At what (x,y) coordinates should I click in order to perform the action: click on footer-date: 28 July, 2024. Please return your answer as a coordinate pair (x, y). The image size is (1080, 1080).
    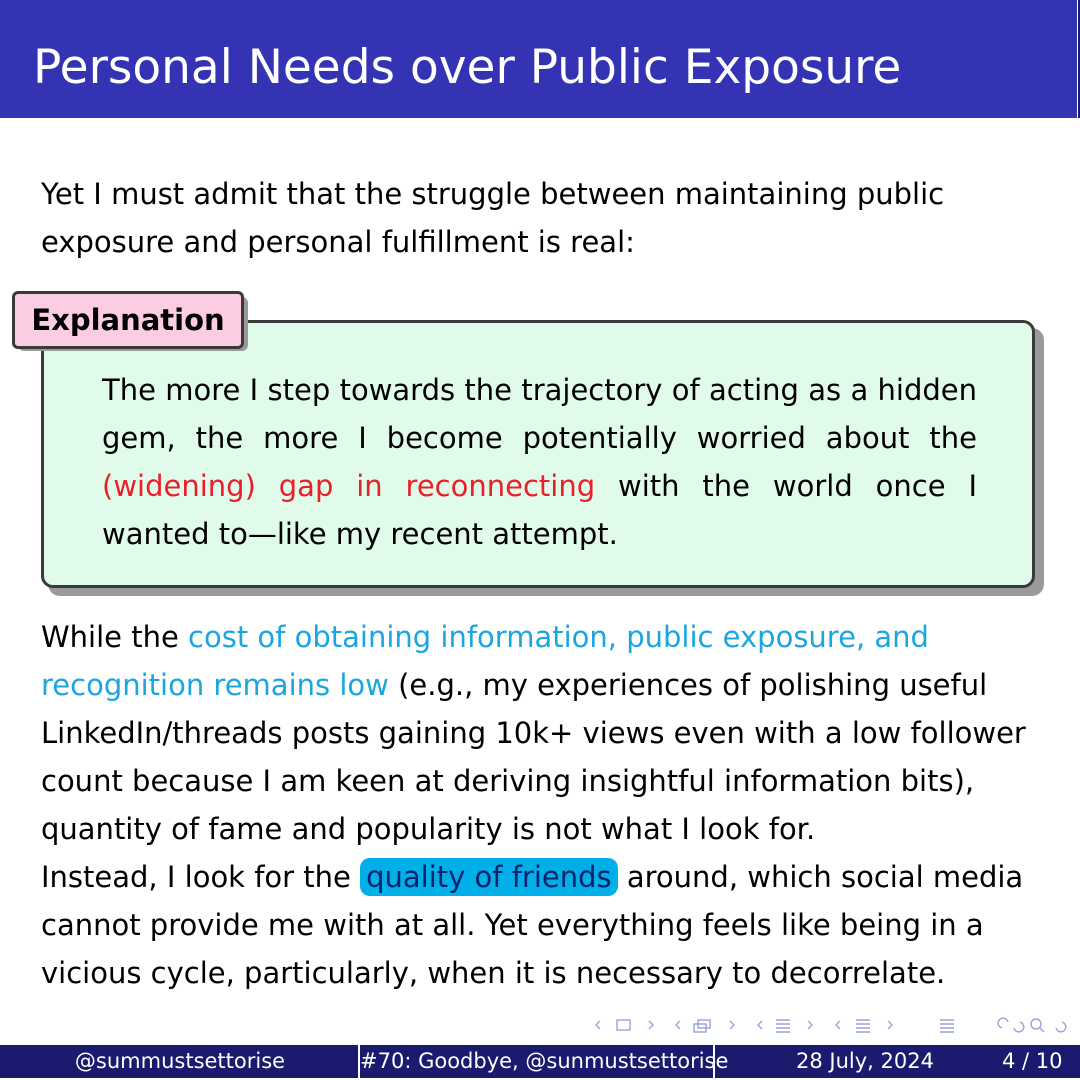
    Looking at the image, I should click on (865, 1061).